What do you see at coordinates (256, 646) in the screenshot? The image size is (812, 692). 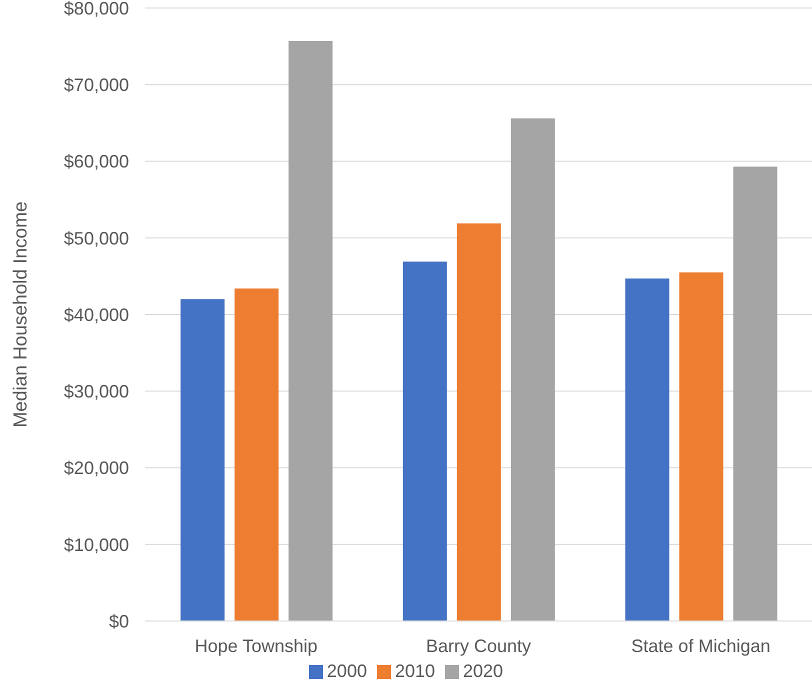 I see `x-tick-label: Hope Township` at bounding box center [256, 646].